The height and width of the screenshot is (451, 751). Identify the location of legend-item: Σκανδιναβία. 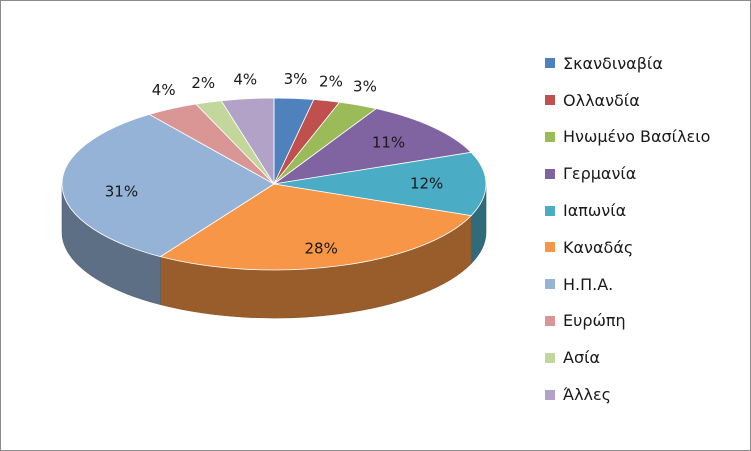
(627, 63).